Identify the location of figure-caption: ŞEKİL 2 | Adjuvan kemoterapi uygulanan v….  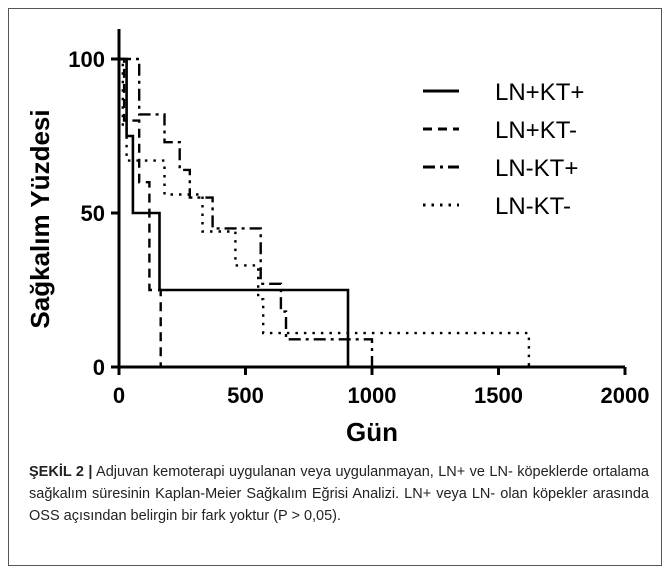
(339, 494).